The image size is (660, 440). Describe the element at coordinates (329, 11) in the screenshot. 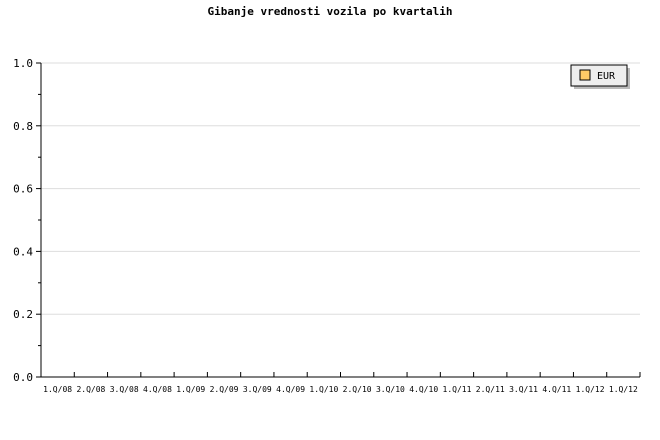

I see `chart-title: Gibanje vrednosti vozila po kvartalih` at that location.